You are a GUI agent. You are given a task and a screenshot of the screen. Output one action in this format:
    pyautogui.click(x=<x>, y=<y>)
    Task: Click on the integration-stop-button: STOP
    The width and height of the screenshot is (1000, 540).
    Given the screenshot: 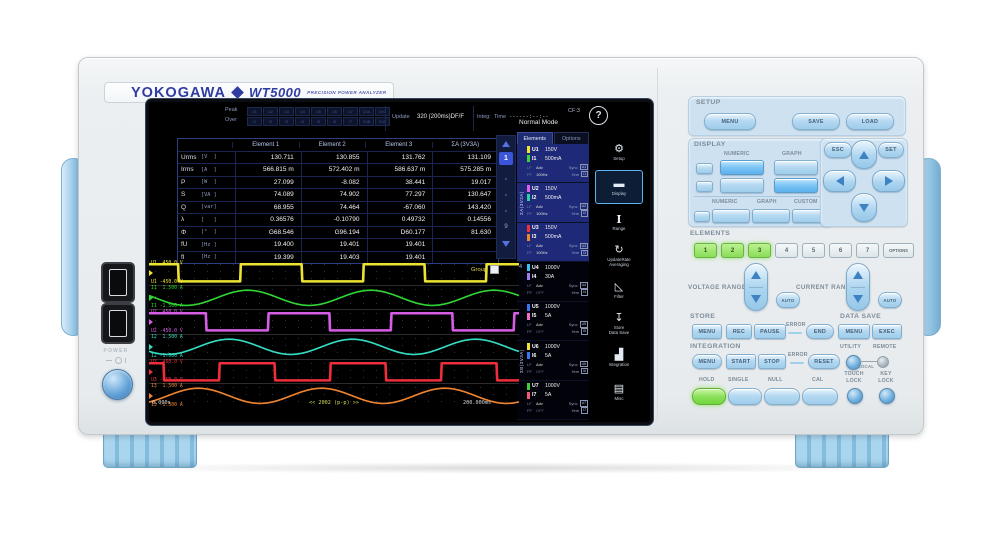 What is the action you would take?
    pyautogui.click(x=772, y=361)
    